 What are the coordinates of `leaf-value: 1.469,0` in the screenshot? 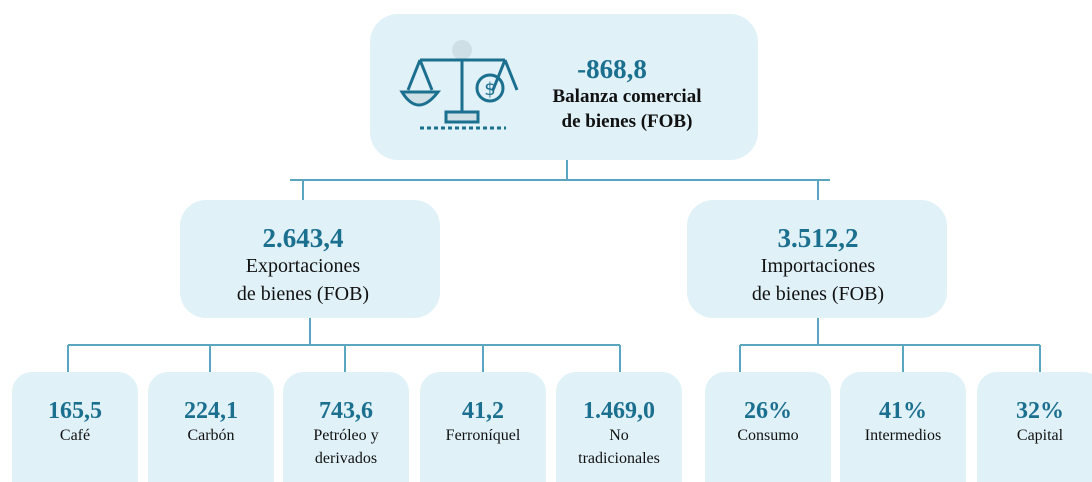 It's located at (619, 411).